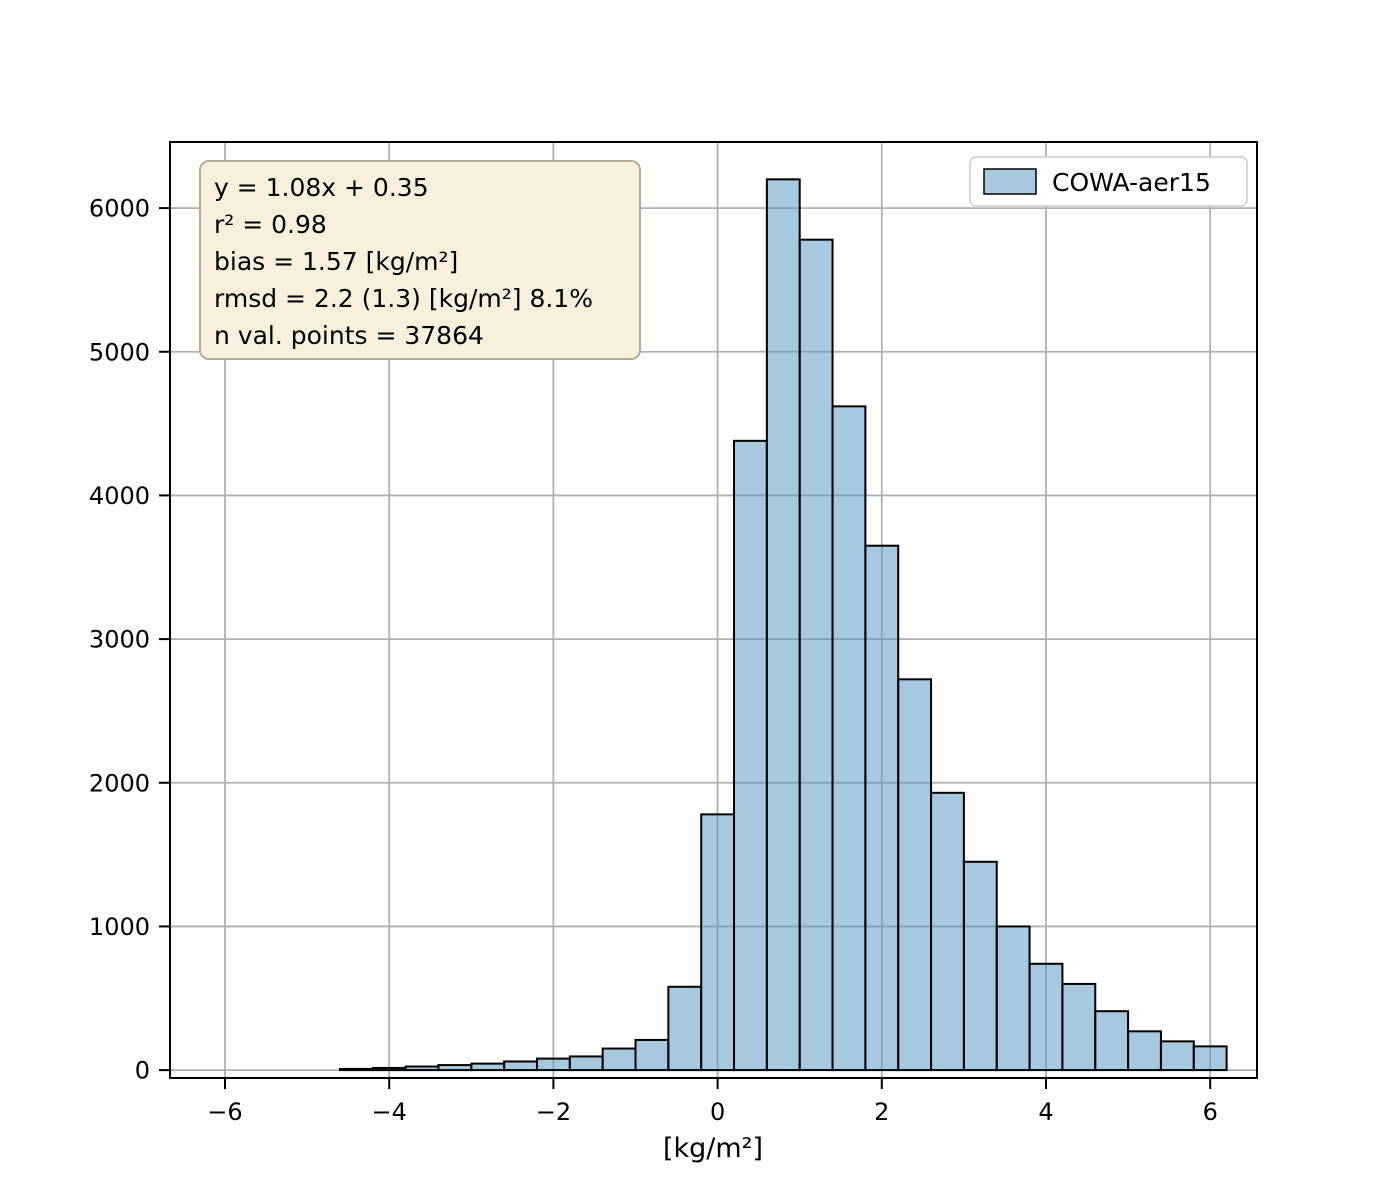 The image size is (1400, 1204). I want to click on annotation-line: rmsd = 2.2 (1.3) [kg/m²] 8.1%, so click(403, 298).